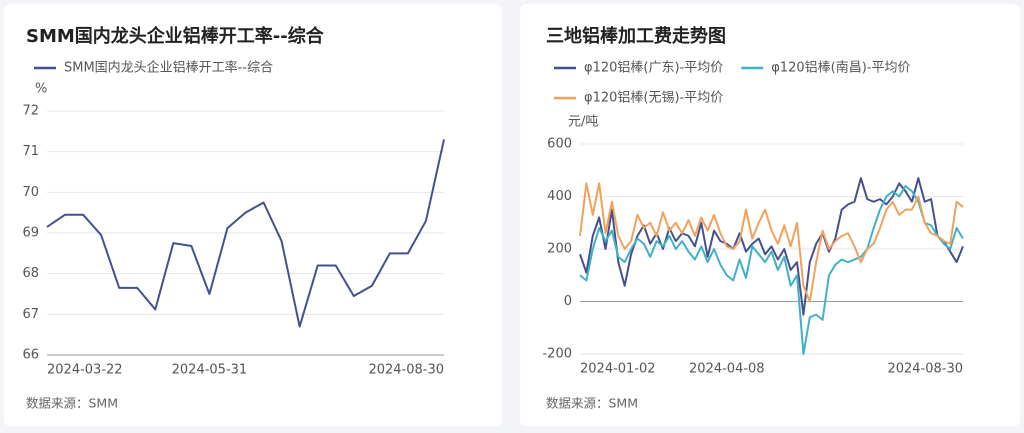 This screenshot has height=433, width=1024. What do you see at coordinates (30, 151) in the screenshot?
I see `y-tick-label: 71` at bounding box center [30, 151].